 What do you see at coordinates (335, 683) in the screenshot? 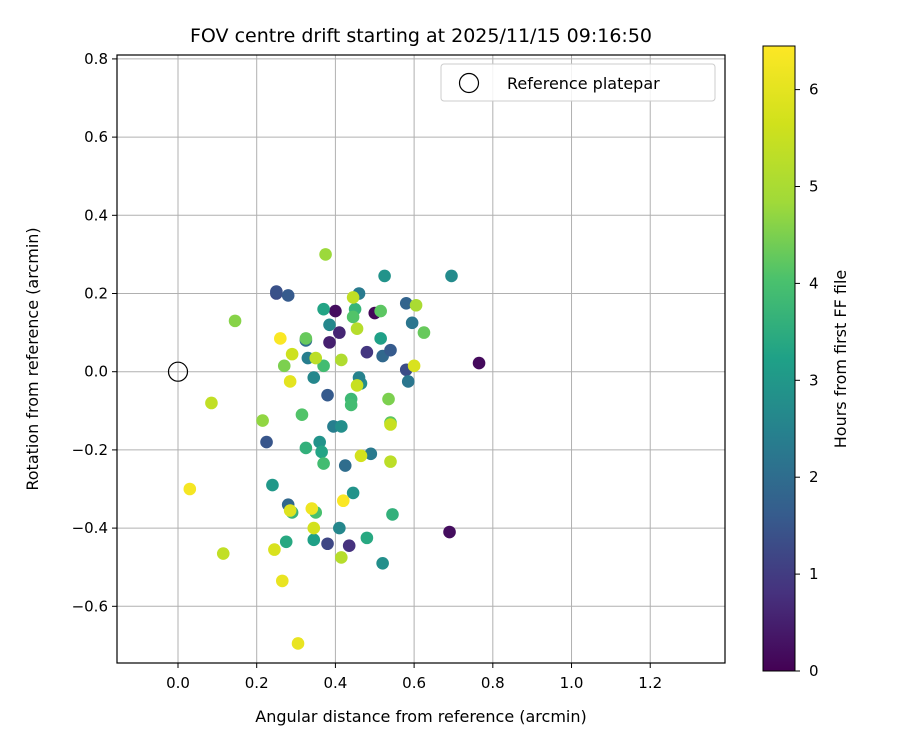
I see `x-tick-label: 0.4` at bounding box center [335, 683].